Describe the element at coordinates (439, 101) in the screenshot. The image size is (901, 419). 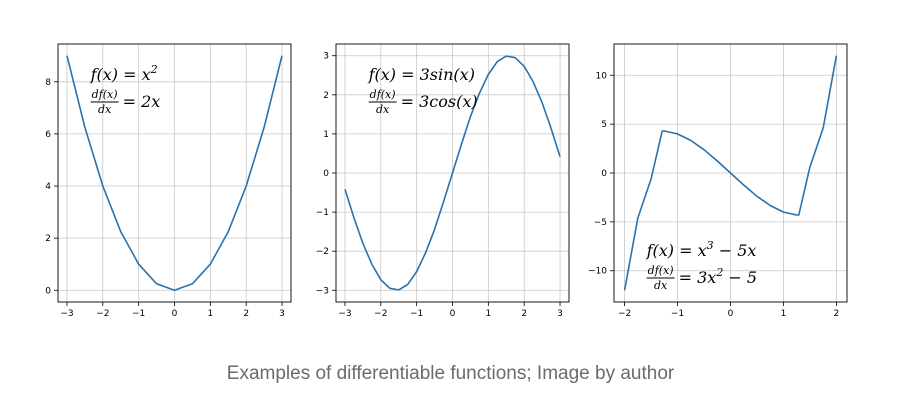
I see `derivative-annotation: = 3cos(x)` at that location.